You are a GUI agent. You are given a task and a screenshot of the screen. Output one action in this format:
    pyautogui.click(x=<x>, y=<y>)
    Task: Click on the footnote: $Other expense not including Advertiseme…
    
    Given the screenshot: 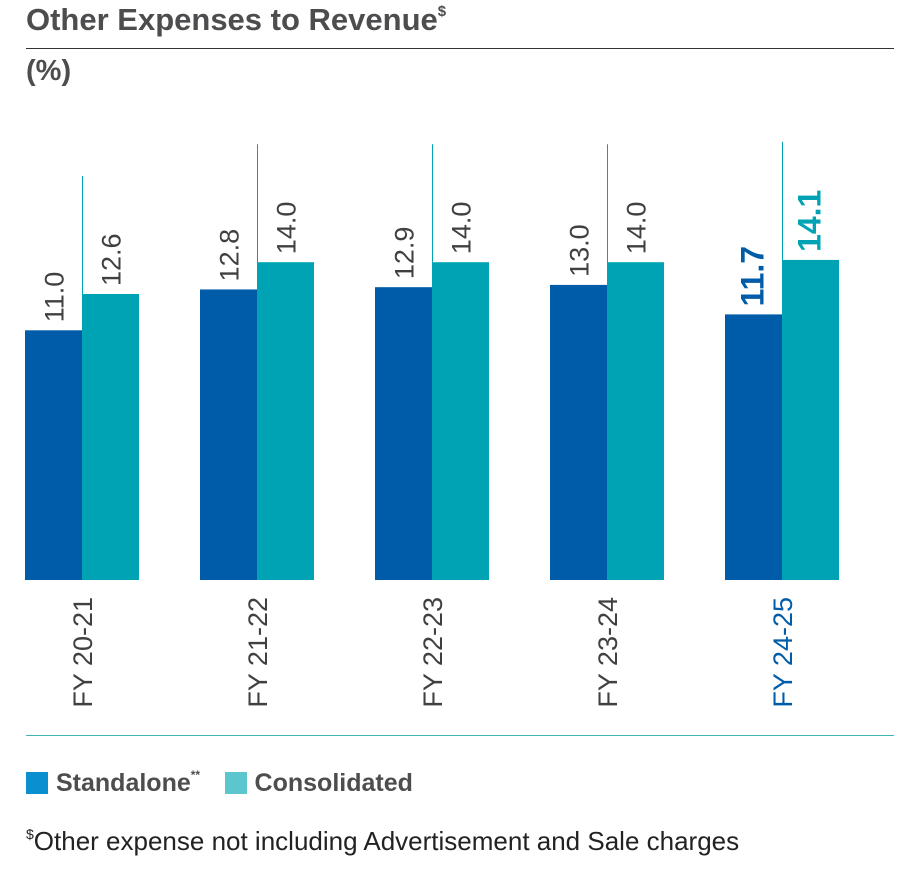 What is the action you would take?
    pyautogui.click(x=382, y=841)
    